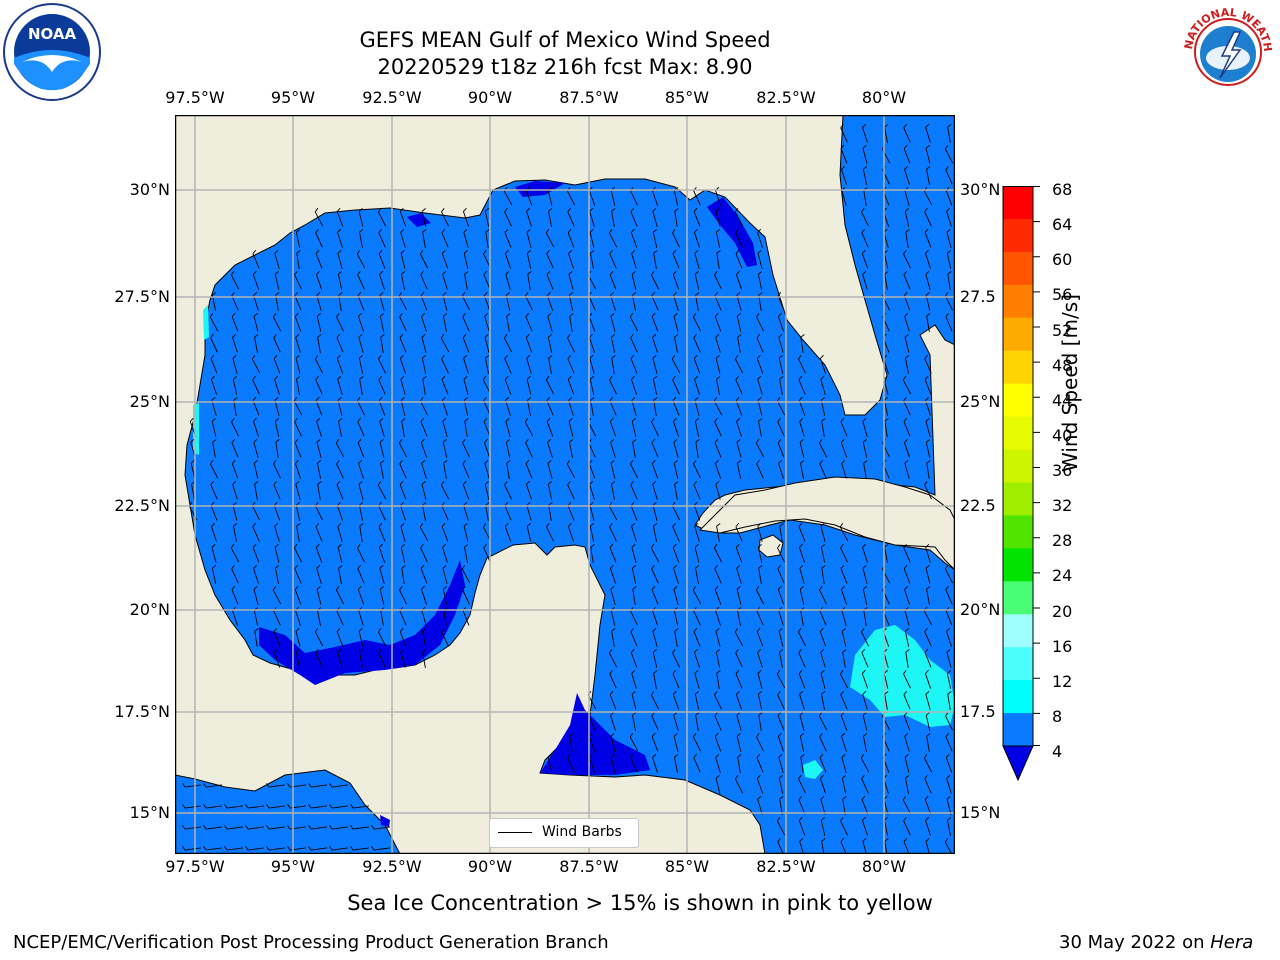 The height and width of the screenshot is (960, 1280). Describe the element at coordinates (1018, 763) in the screenshot. I see `colorbar-underflow-arrow` at that location.